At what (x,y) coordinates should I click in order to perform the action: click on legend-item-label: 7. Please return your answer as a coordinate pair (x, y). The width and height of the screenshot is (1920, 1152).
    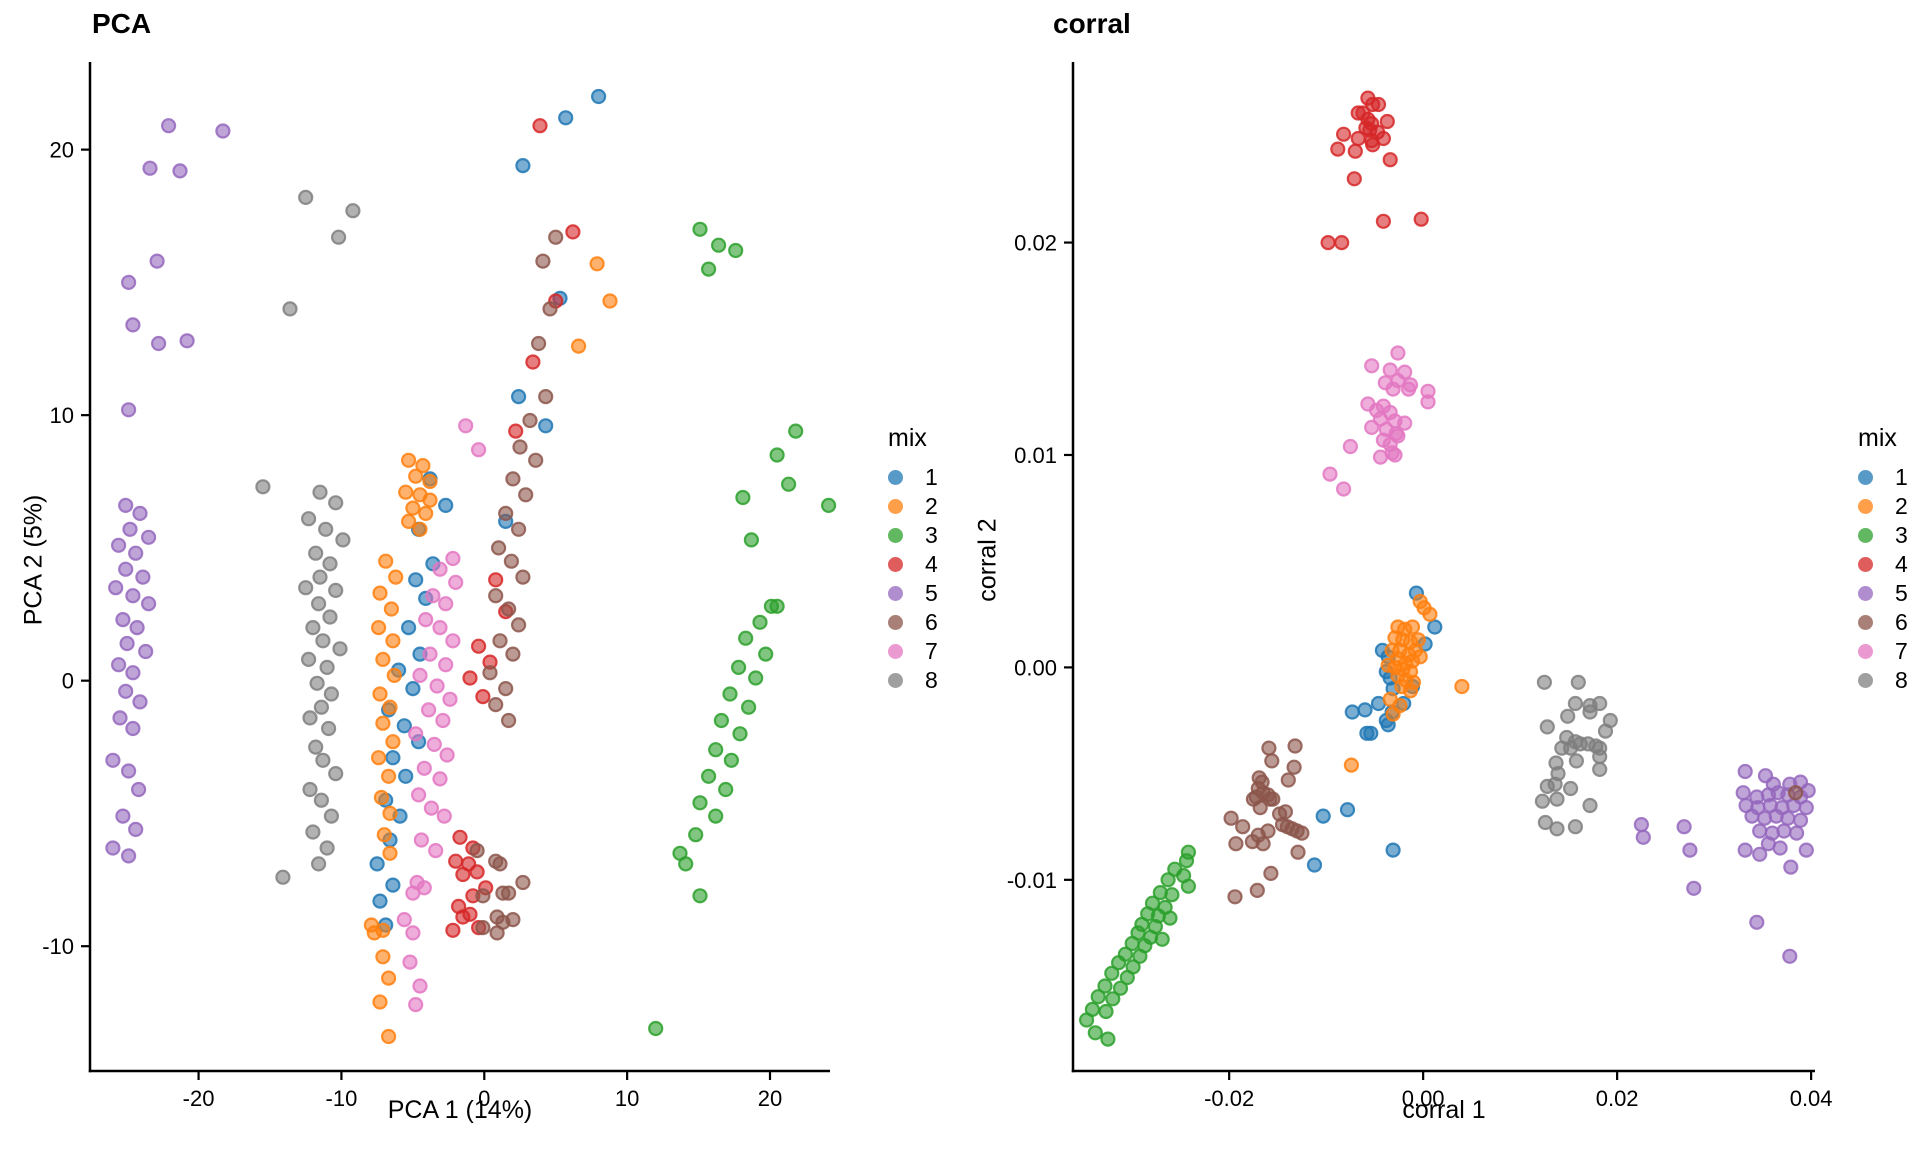
    Looking at the image, I should click on (931, 651).